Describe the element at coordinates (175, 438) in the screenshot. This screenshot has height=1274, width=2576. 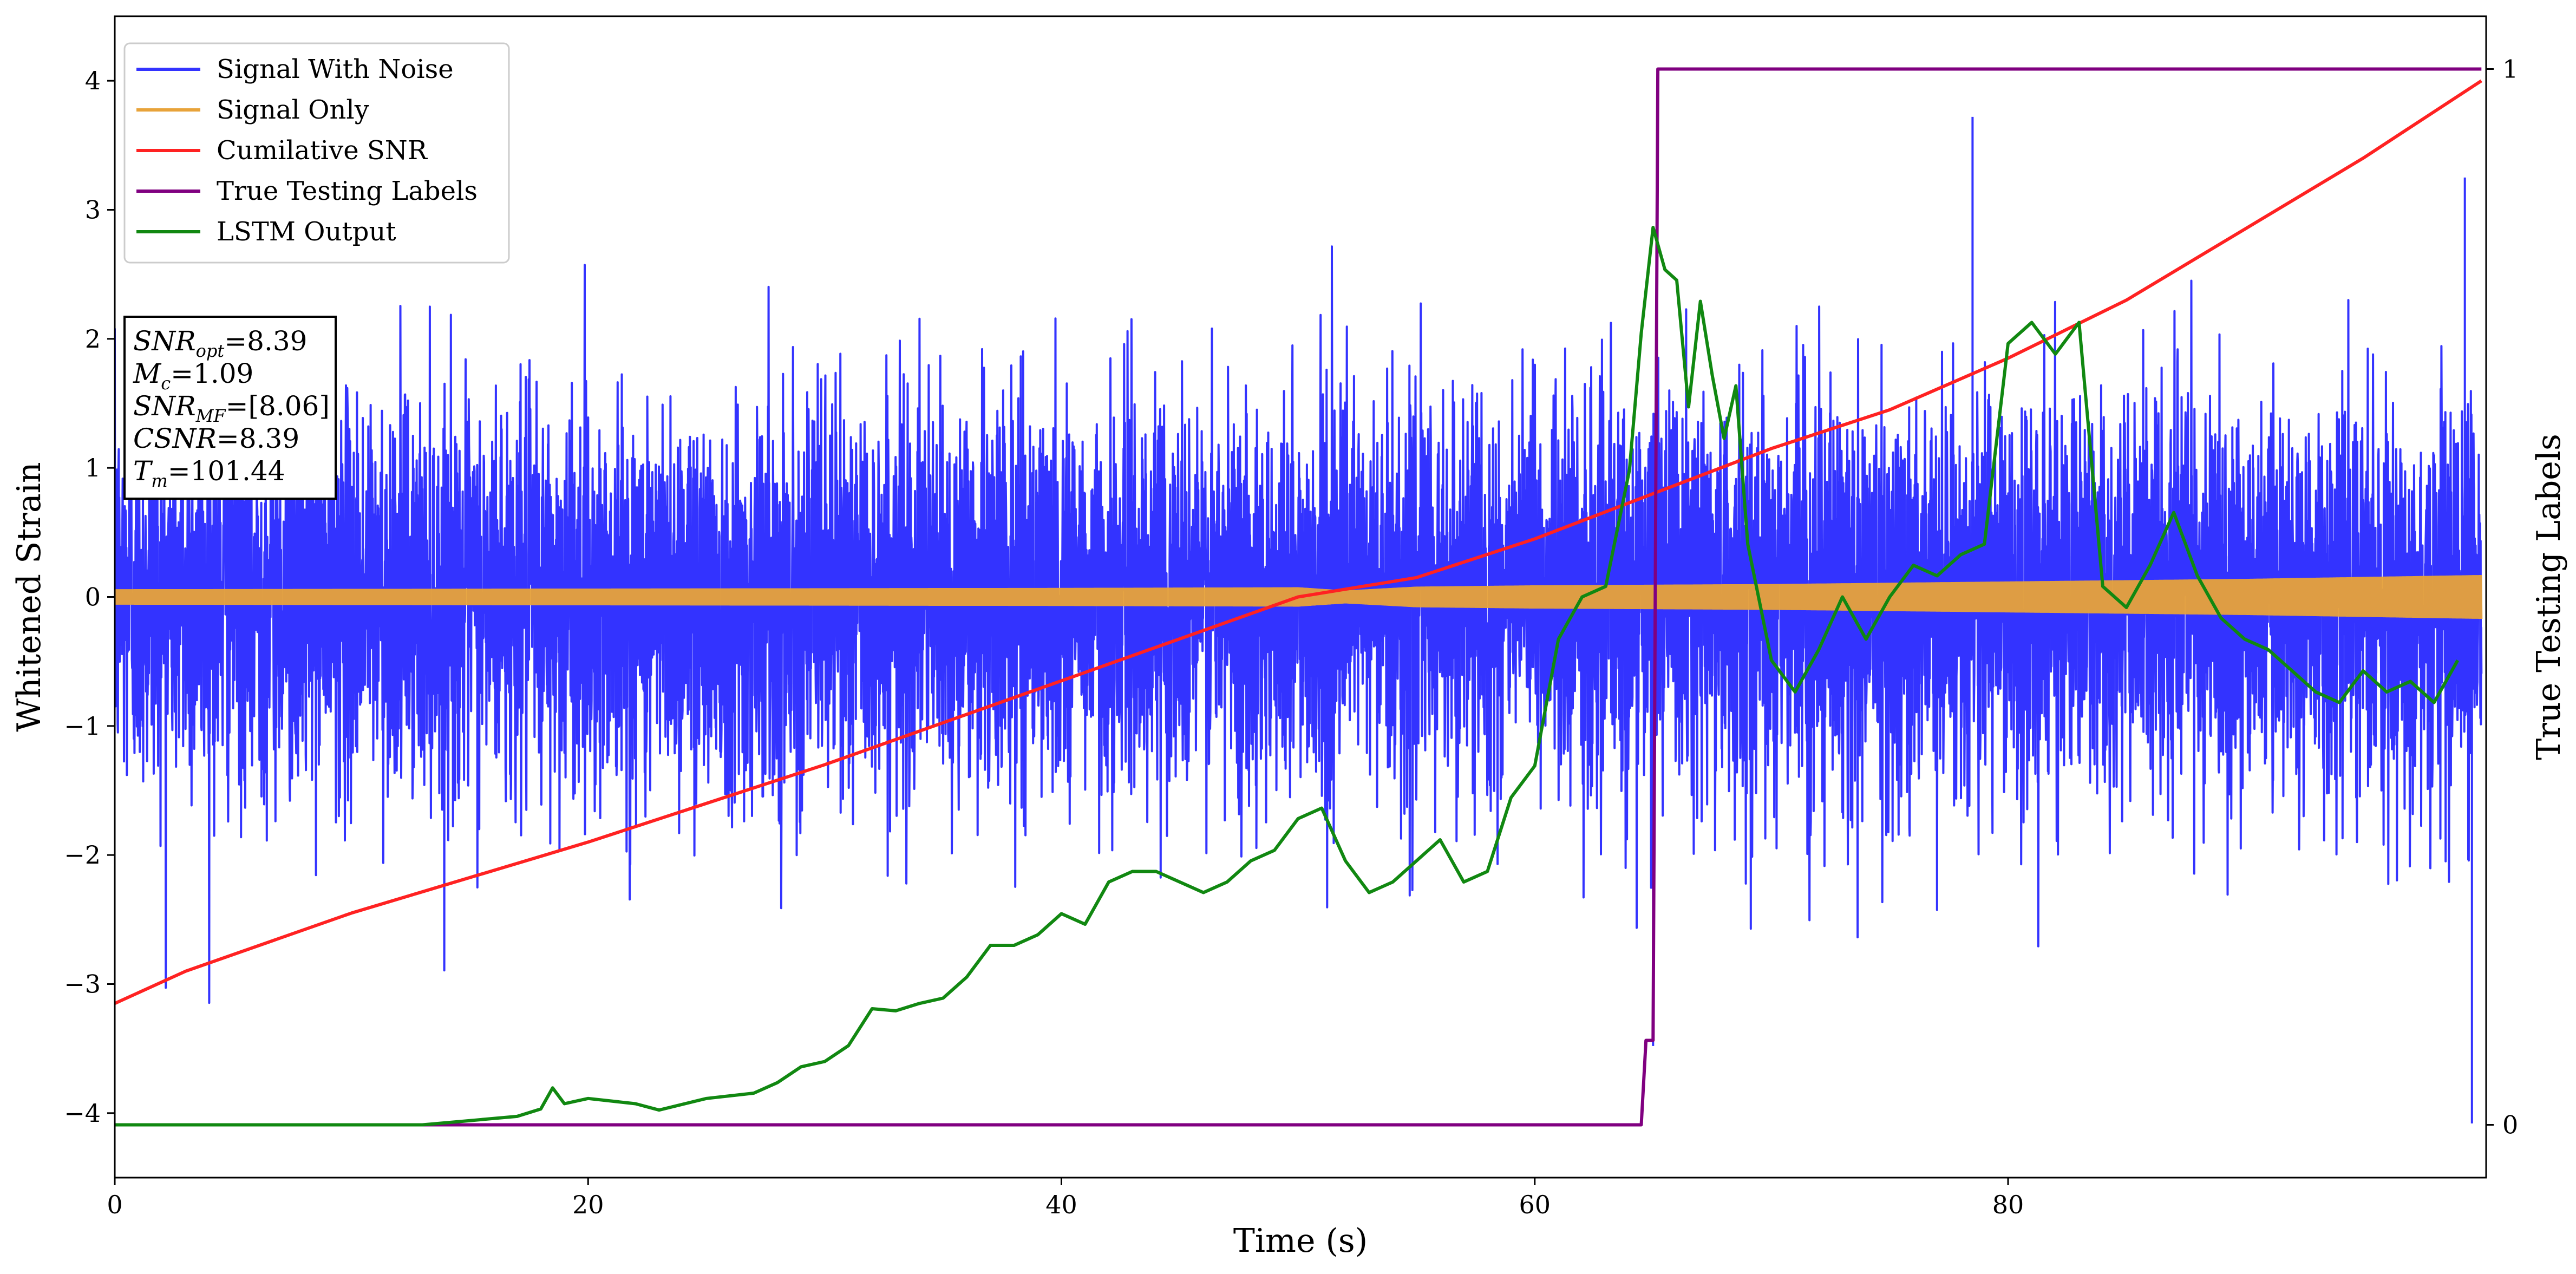
I see `annotation-symbol: CSNR` at that location.